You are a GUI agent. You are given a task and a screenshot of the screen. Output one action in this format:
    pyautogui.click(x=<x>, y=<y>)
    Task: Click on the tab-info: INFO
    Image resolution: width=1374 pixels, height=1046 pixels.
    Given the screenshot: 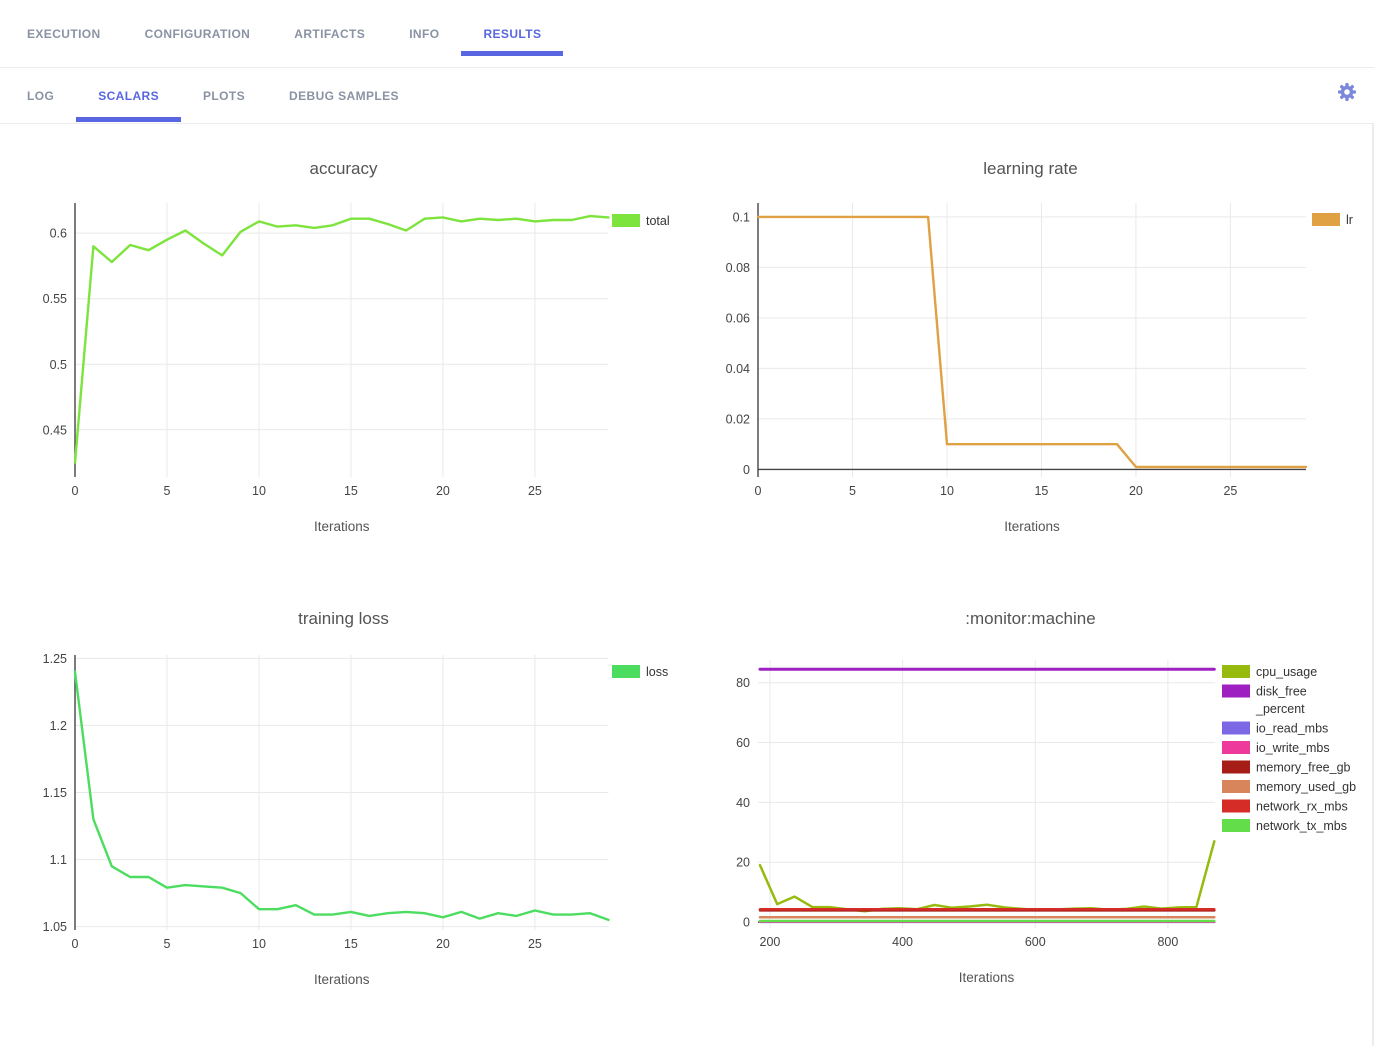 What is the action you would take?
    pyautogui.click(x=424, y=33)
    